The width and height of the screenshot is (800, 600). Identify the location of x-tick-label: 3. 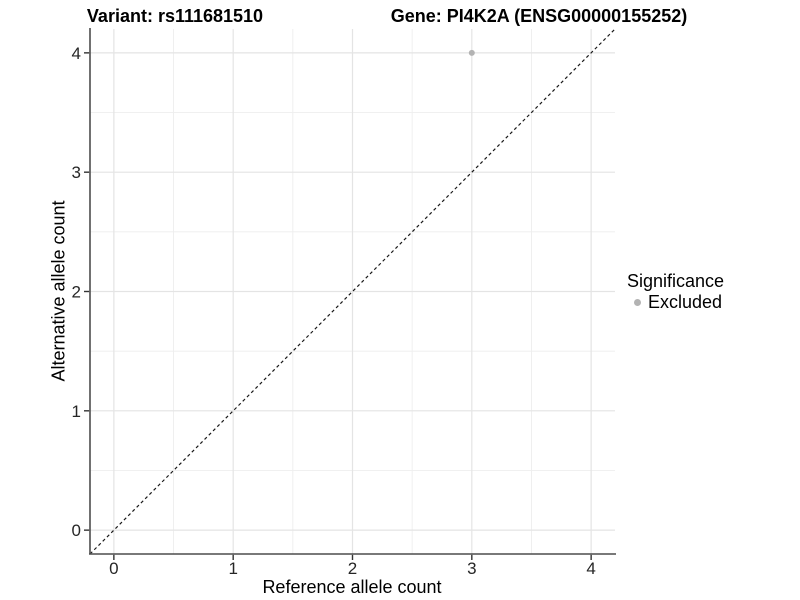
(471, 568).